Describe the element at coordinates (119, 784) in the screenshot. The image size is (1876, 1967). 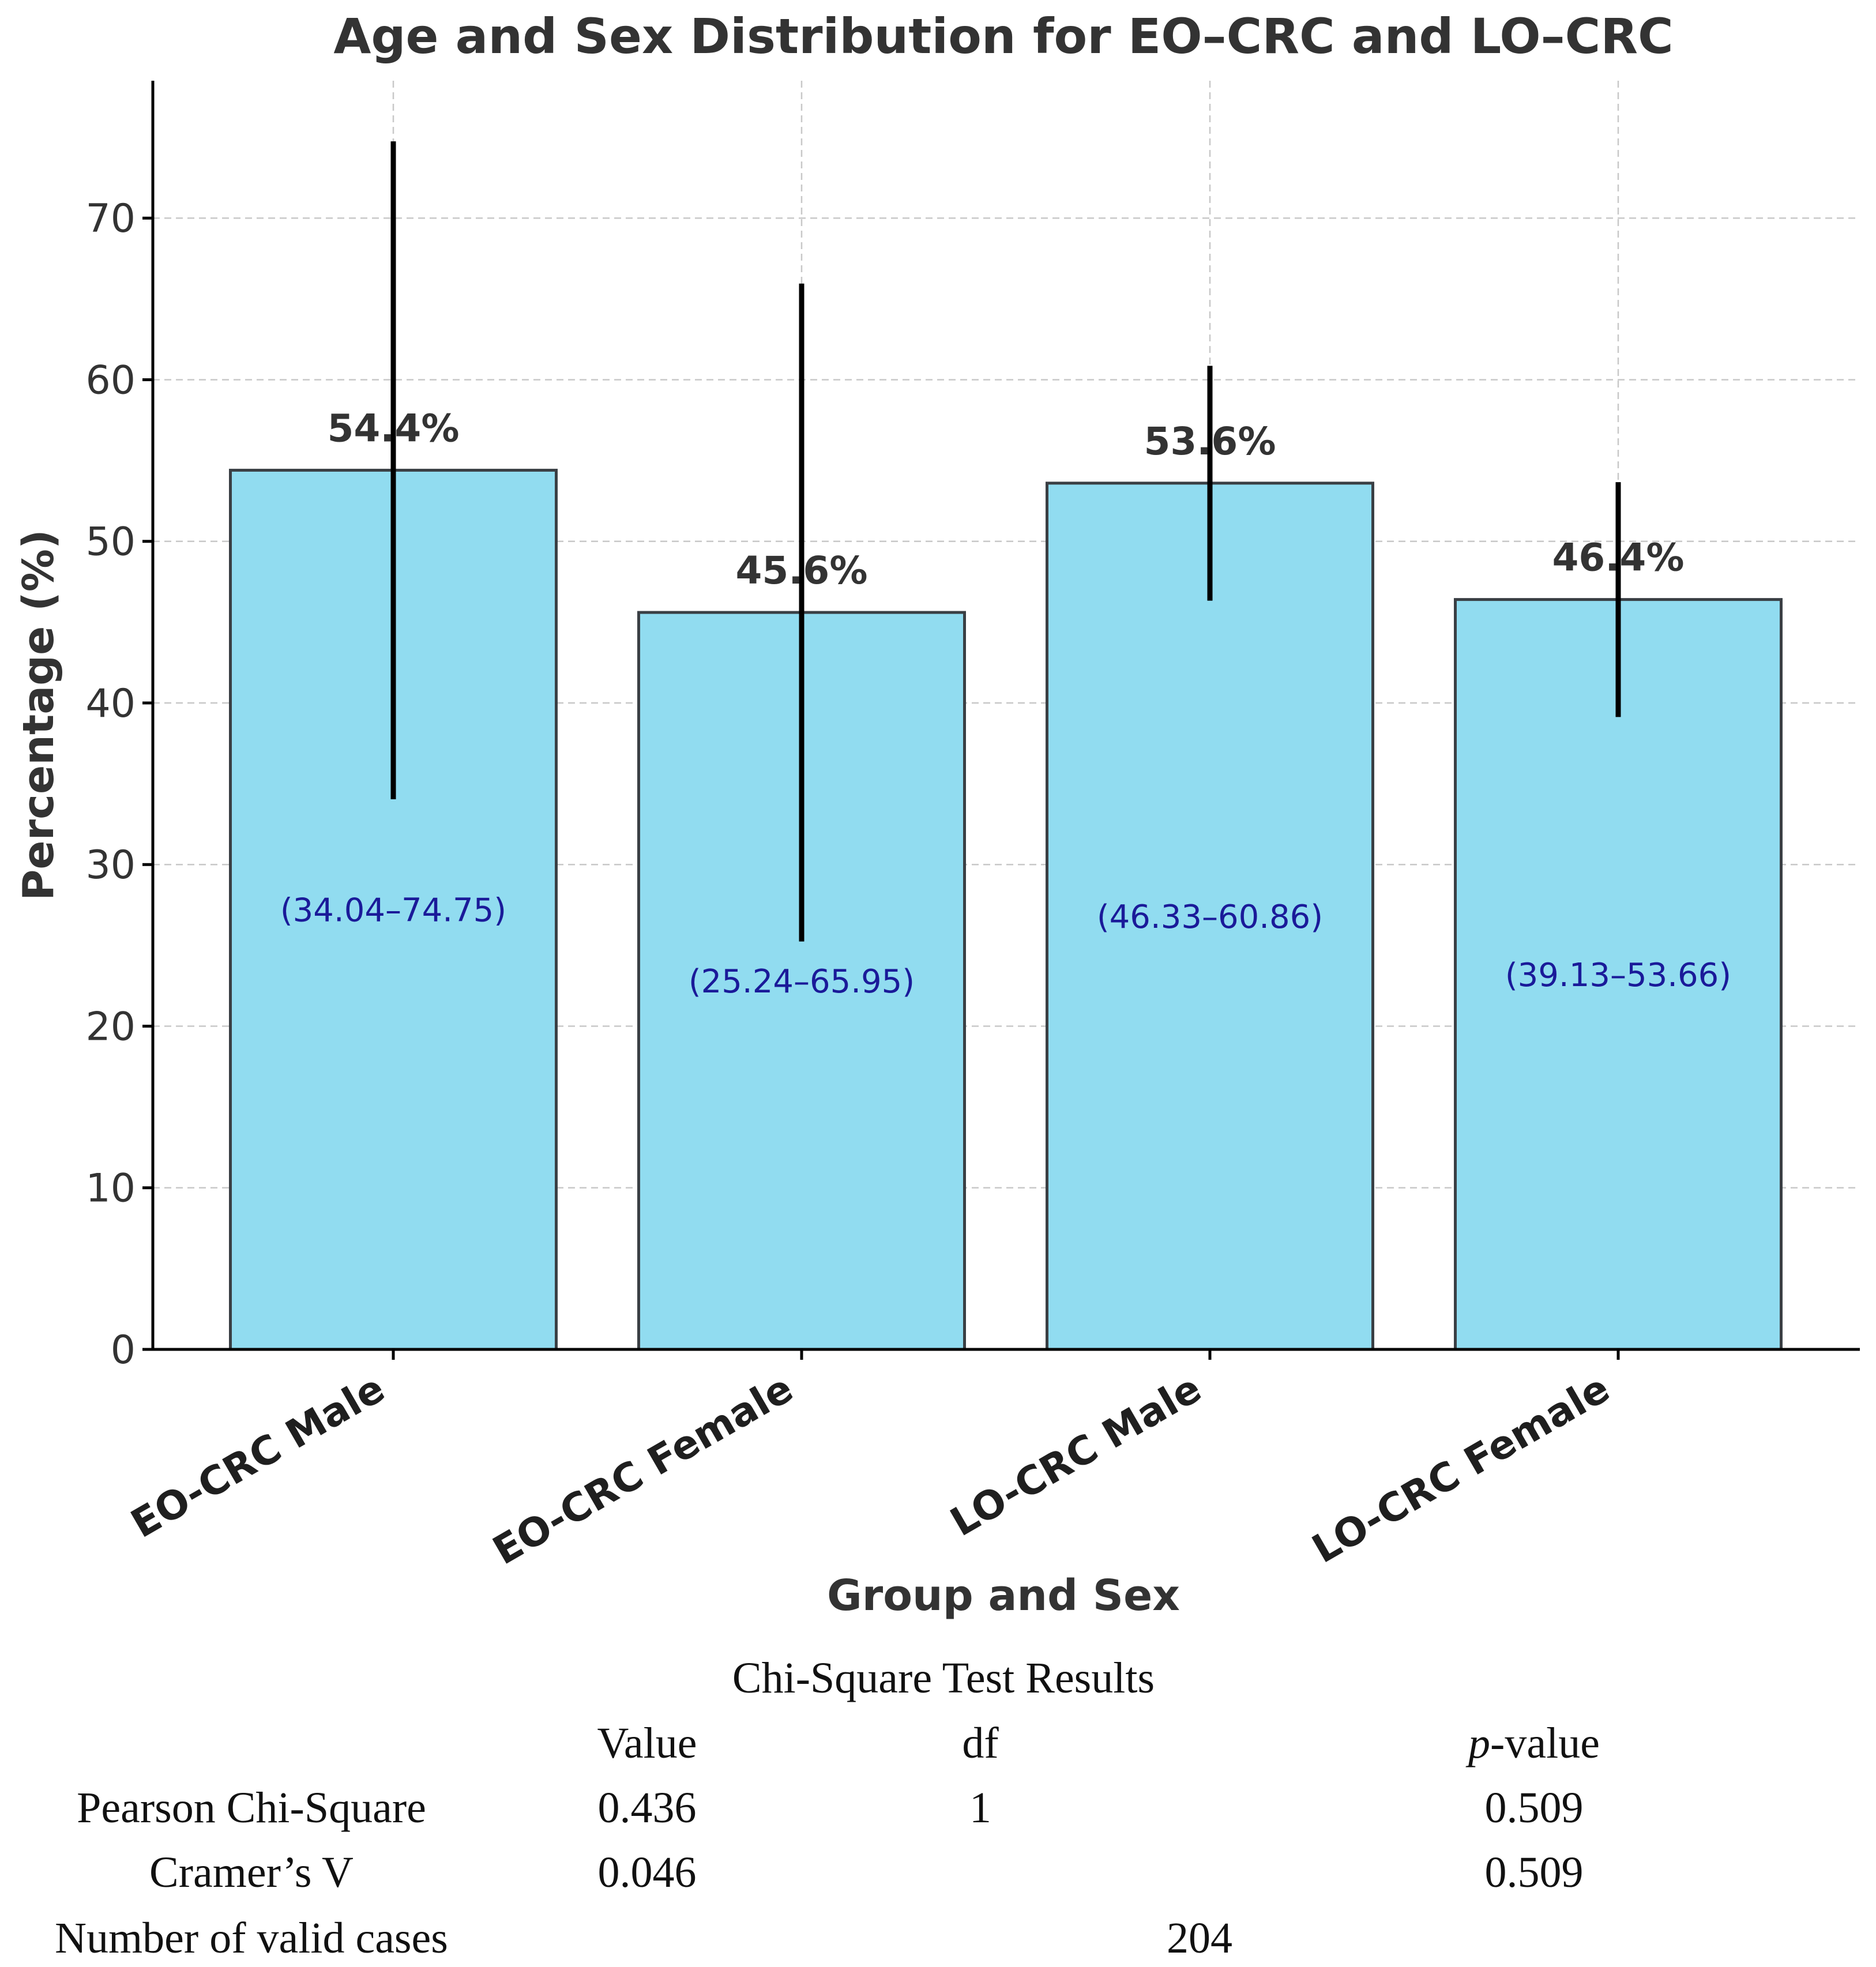
I see `y-ticks: 0 10 20 30 40 50 60 70` at that location.